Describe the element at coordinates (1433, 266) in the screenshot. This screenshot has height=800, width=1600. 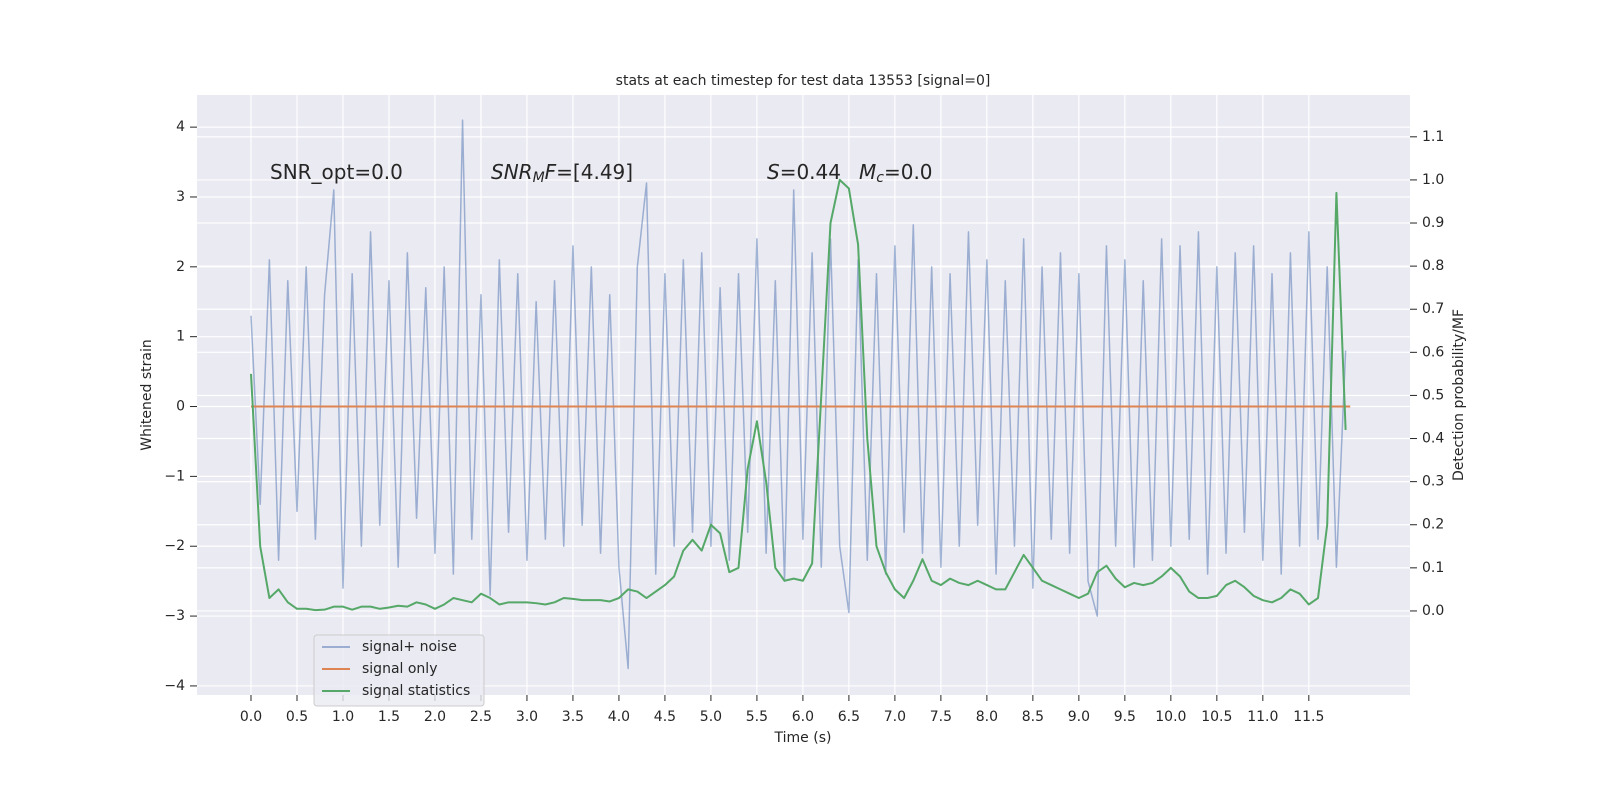
I see `y2-tick-label: 0.8` at that location.